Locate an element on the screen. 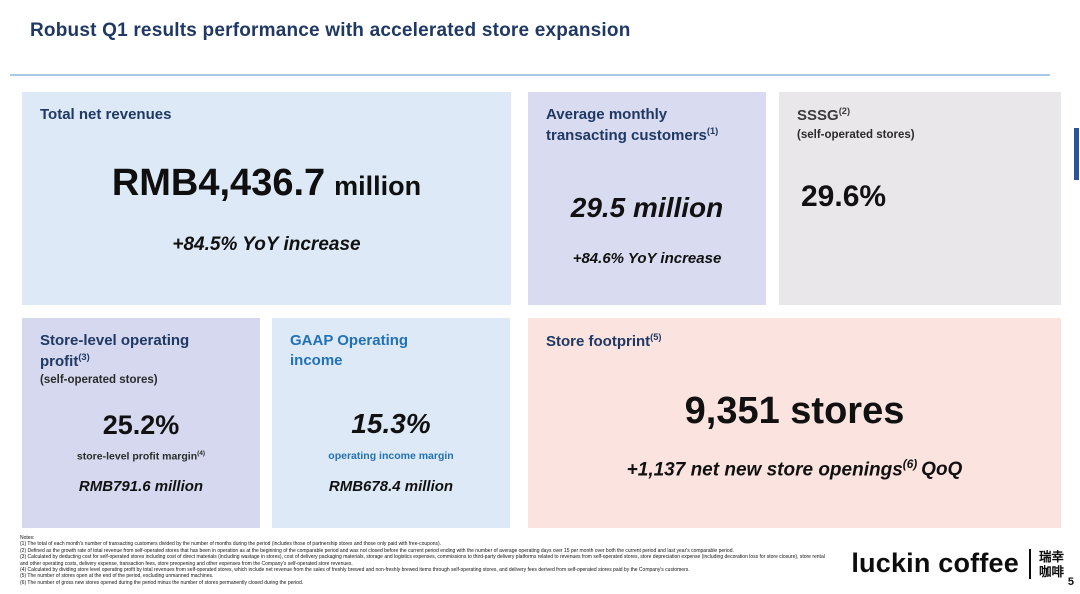 The width and height of the screenshot is (1080, 594). gaap-income-margin-label: operating income margin is located at coordinates (391, 456).